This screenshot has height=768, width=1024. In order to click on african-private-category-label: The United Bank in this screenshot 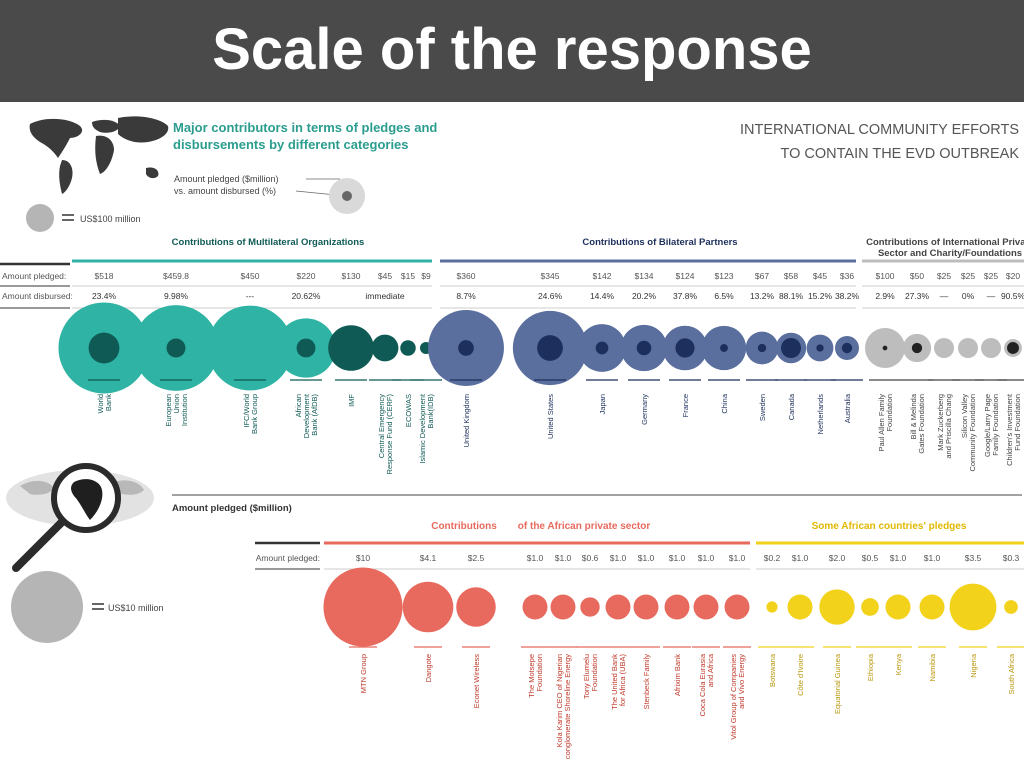, I will do `click(614, 682)`.